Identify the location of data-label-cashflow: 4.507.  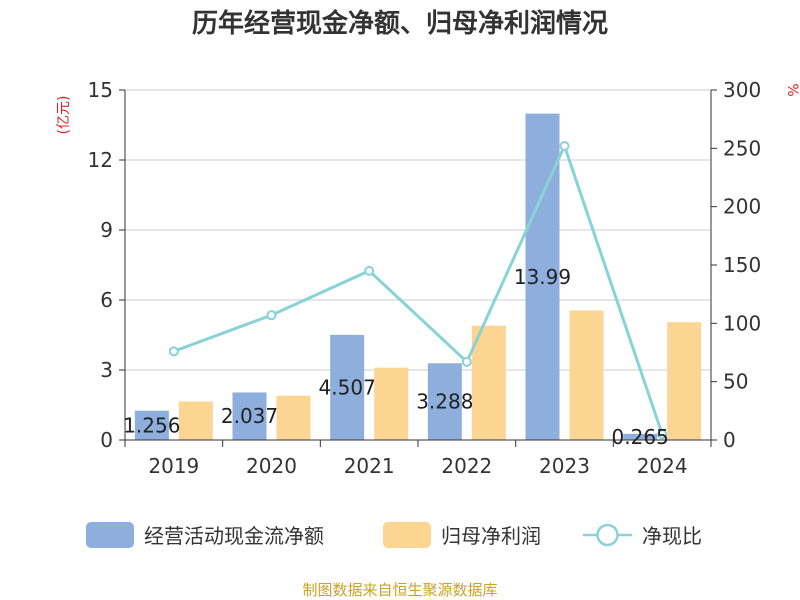
(347, 387).